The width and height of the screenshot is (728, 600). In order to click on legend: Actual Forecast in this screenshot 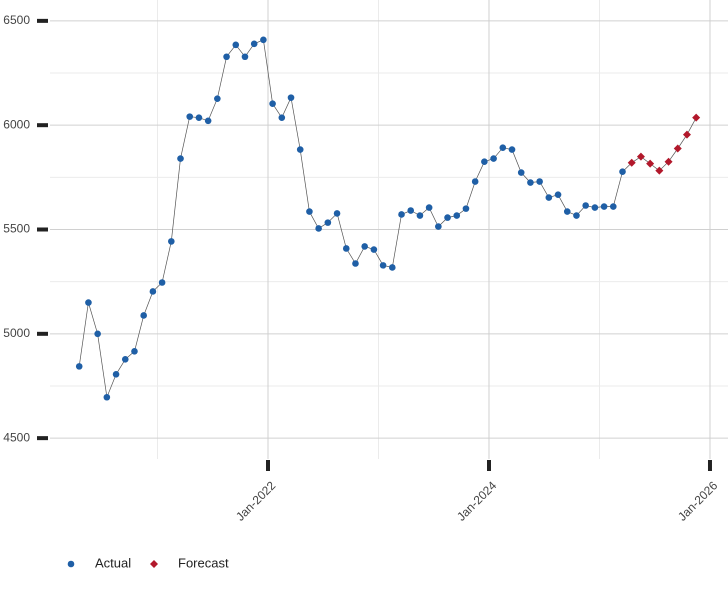, I will do `click(148, 562)`.